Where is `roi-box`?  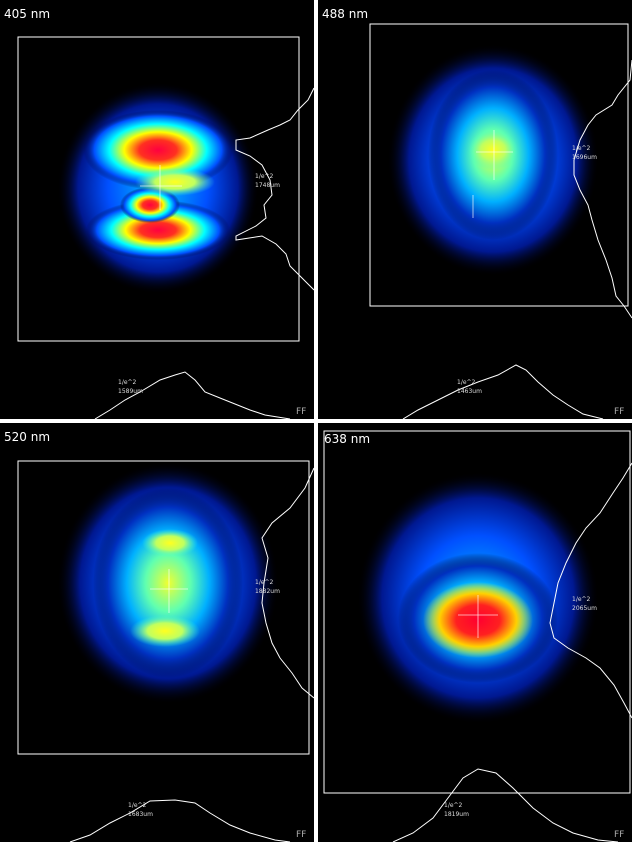
roi-box is located at coordinates (499, 165).